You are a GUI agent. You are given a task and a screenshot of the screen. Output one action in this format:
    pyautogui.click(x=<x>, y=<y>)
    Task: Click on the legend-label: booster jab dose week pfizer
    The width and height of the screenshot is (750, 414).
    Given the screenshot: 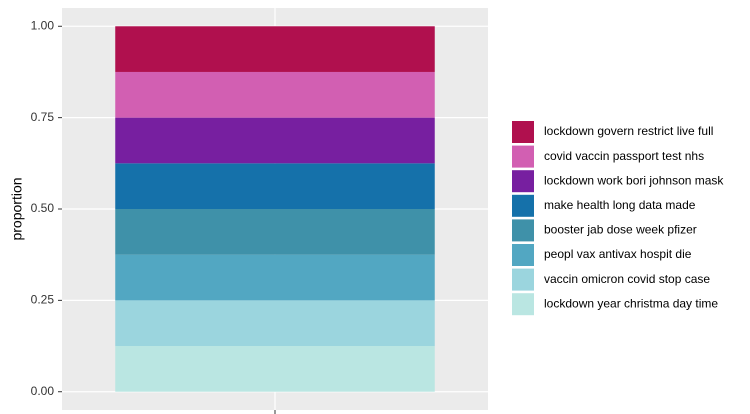 What is the action you would take?
    pyautogui.click(x=620, y=230)
    